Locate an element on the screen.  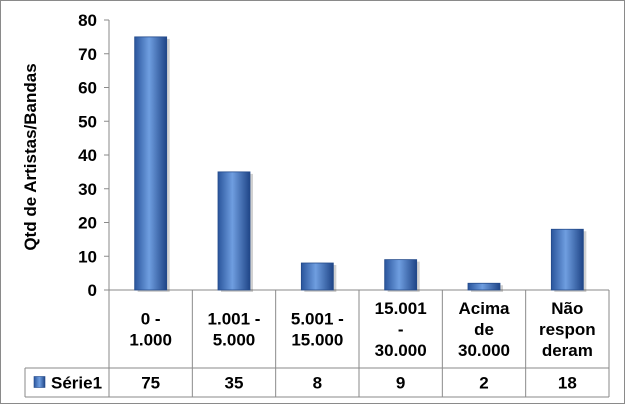
category-label-line: 15.001 is located at coordinates (401, 308).